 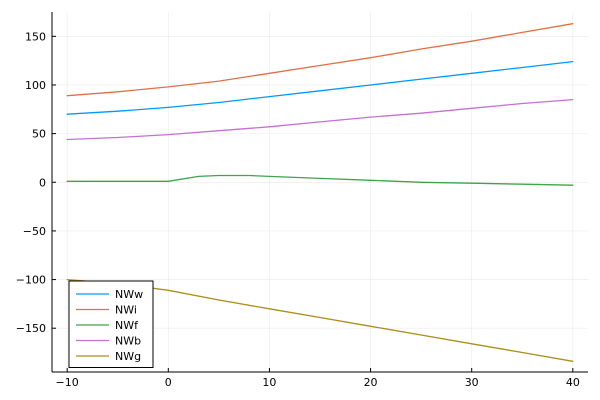 I want to click on y-tick-label: 0, so click(x=42, y=182).